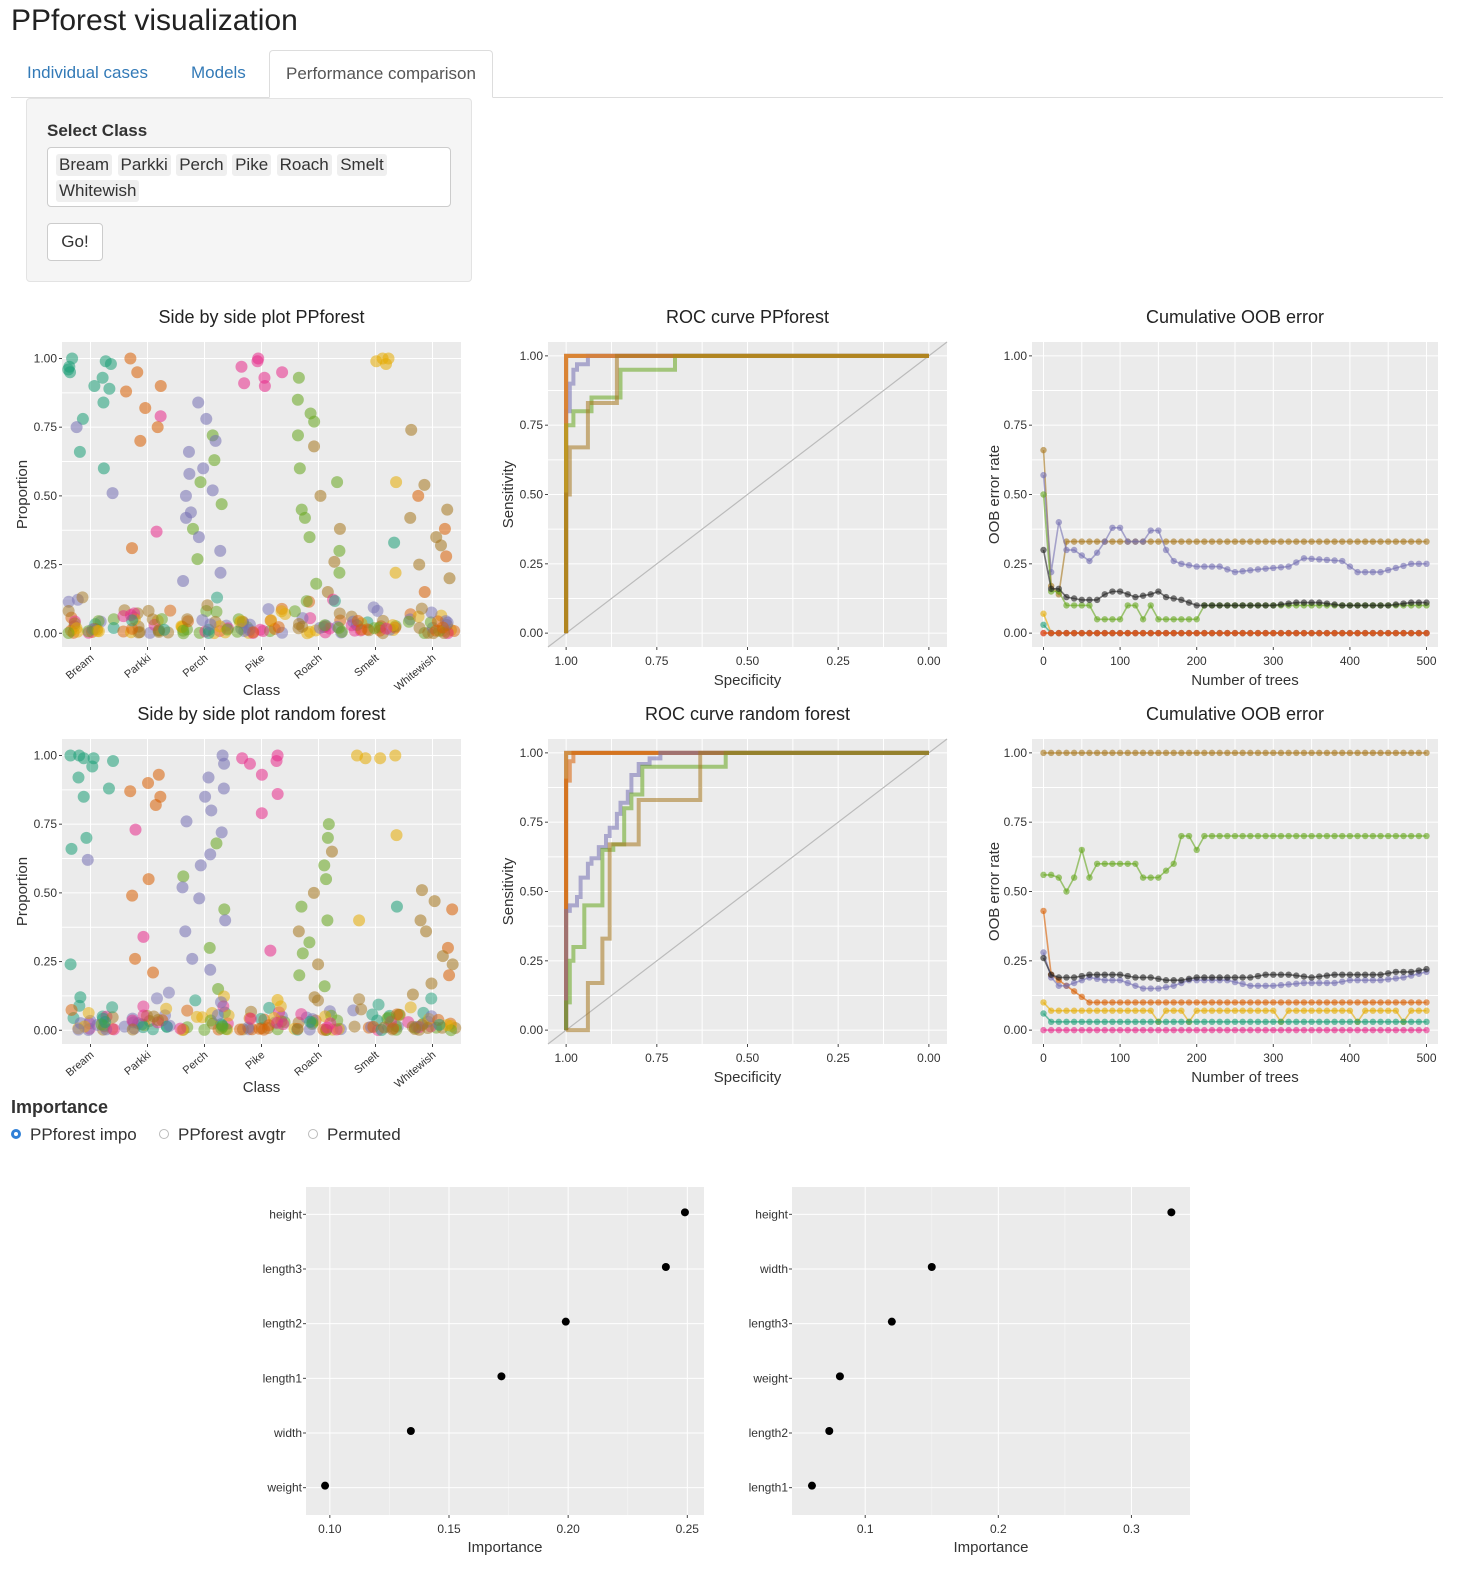 The image size is (1464, 1580). I want to click on y-axis-label: Sensitivity, so click(508, 891).